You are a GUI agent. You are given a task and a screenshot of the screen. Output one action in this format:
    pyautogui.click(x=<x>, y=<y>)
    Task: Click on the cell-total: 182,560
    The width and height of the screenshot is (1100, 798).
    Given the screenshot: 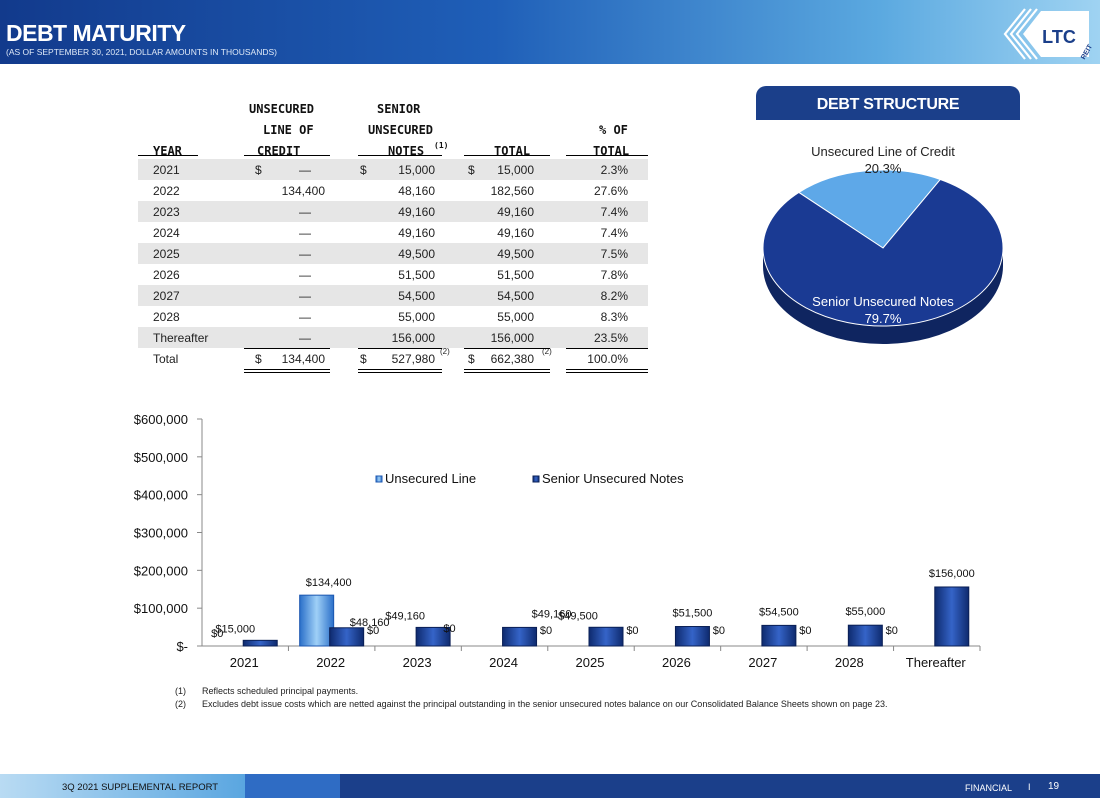 What is the action you would take?
    pyautogui.click(x=512, y=191)
    